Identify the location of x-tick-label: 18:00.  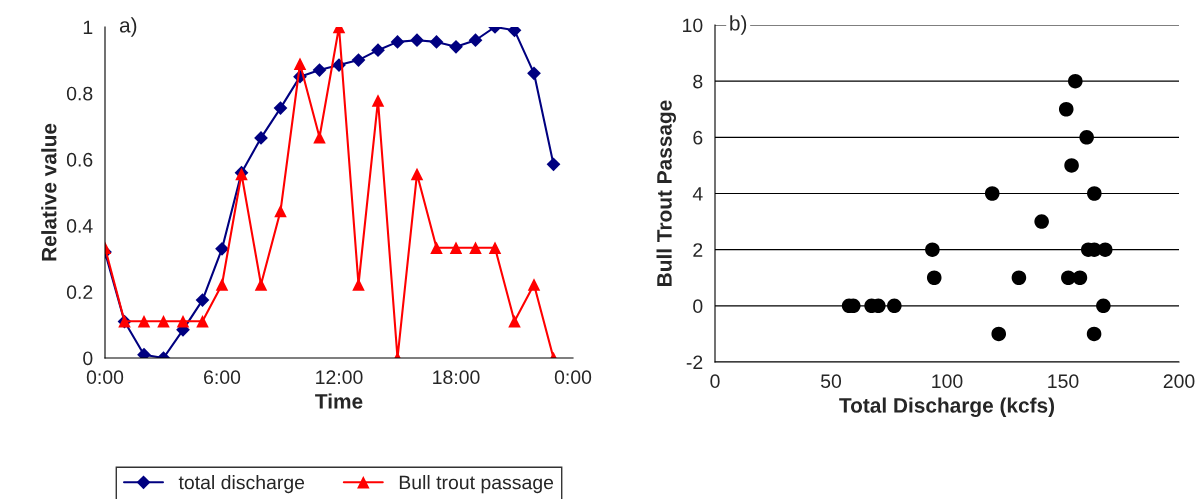
(456, 377).